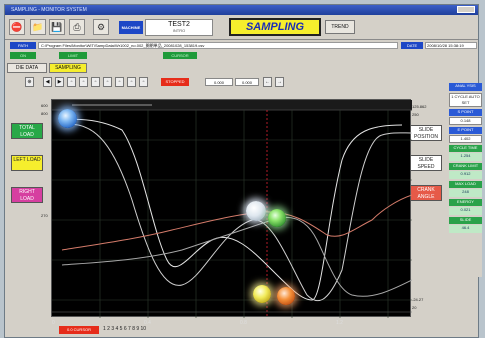 The height and width of the screenshot is (338, 485). What do you see at coordinates (23, 45) in the screenshot?
I see `path-label: PATH` at bounding box center [23, 45].